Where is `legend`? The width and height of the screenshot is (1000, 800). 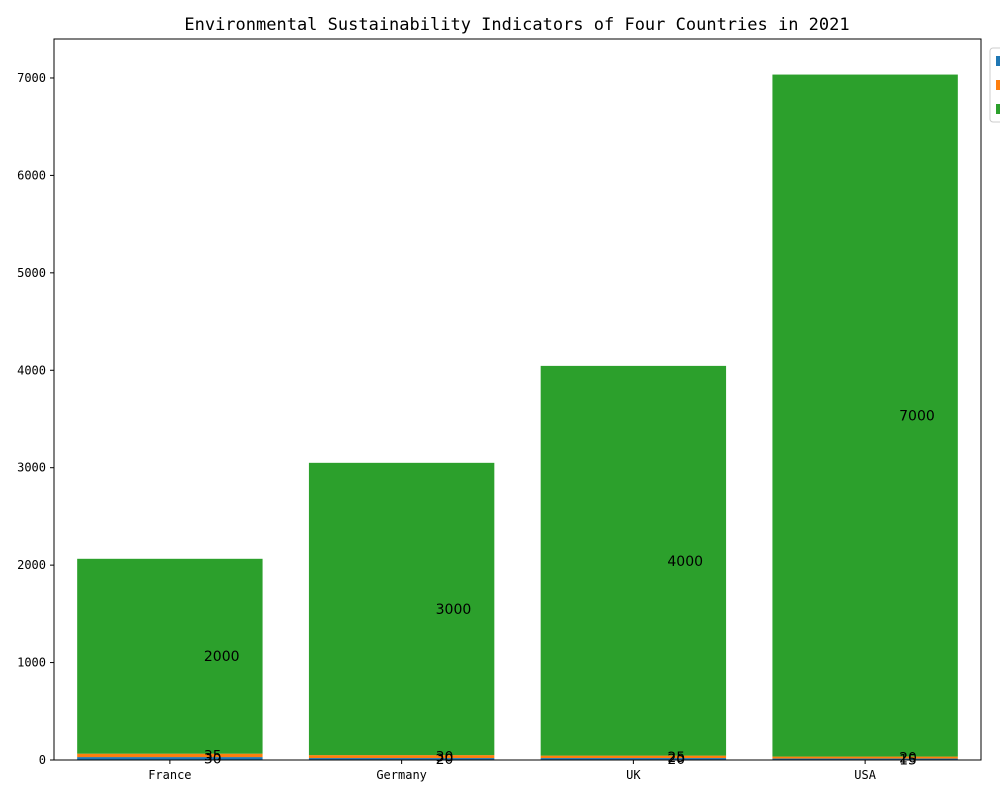 legend is located at coordinates (994, 85).